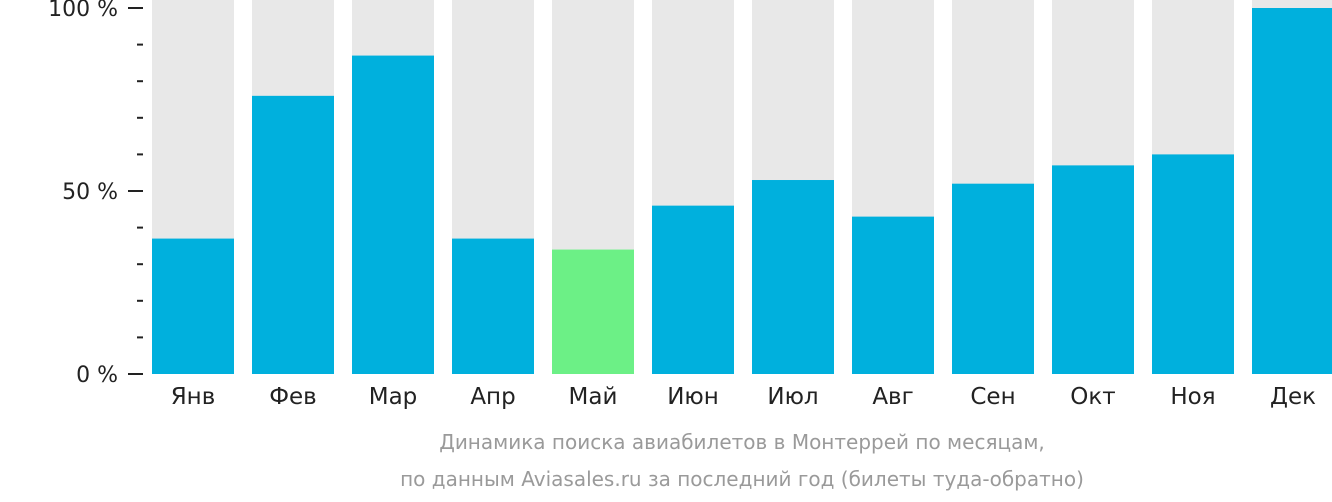 The image size is (1332, 502). What do you see at coordinates (83, 11) in the screenshot?
I see `y-tick-label: 100 %` at bounding box center [83, 11].